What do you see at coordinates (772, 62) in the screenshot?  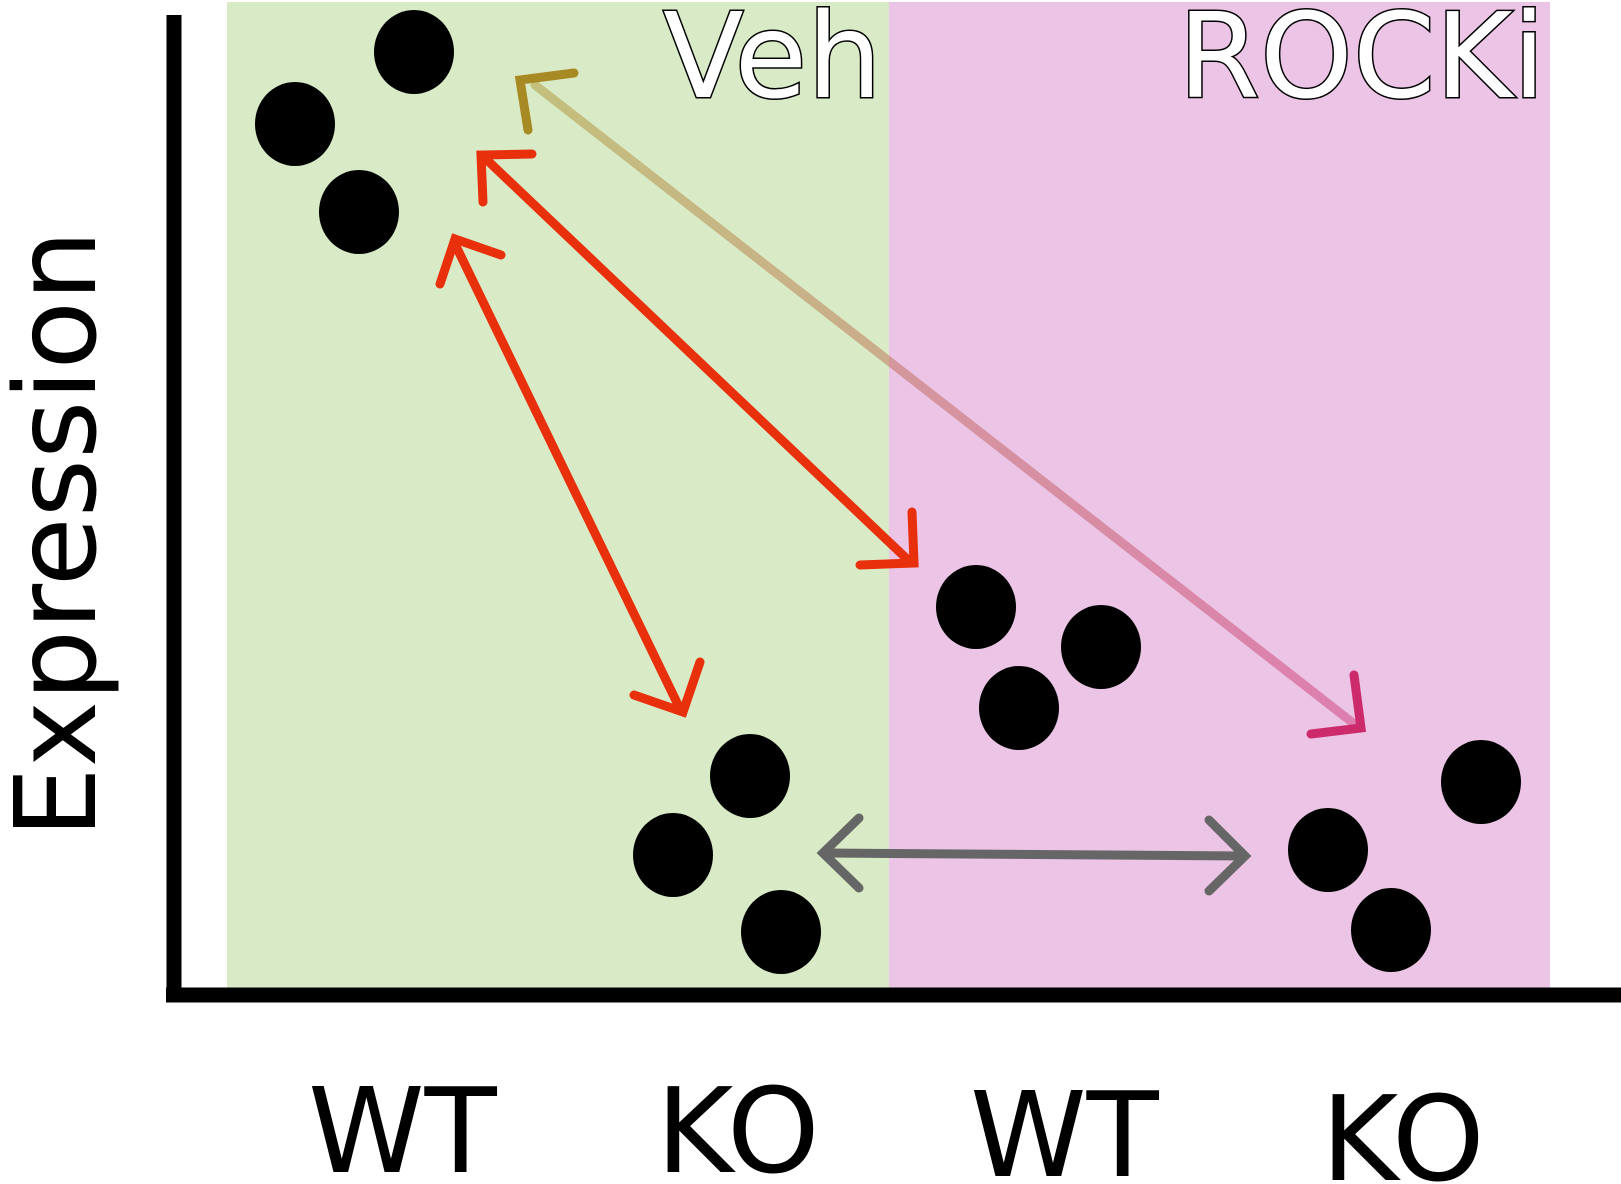 I see `veh-panel-label: Veh` at bounding box center [772, 62].